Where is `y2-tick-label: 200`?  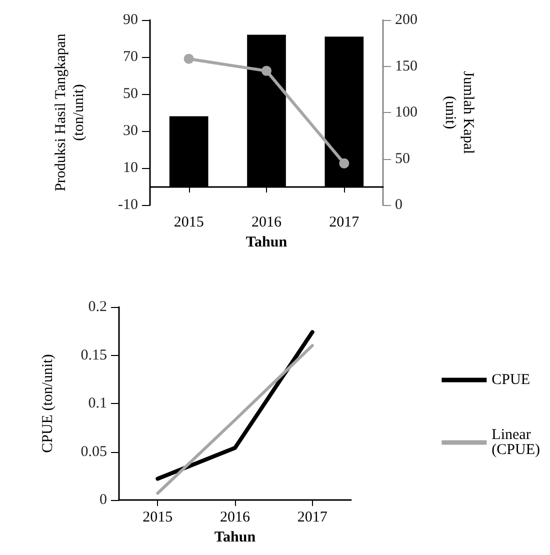
y2-tick-label: 200 is located at coordinates (406, 20).